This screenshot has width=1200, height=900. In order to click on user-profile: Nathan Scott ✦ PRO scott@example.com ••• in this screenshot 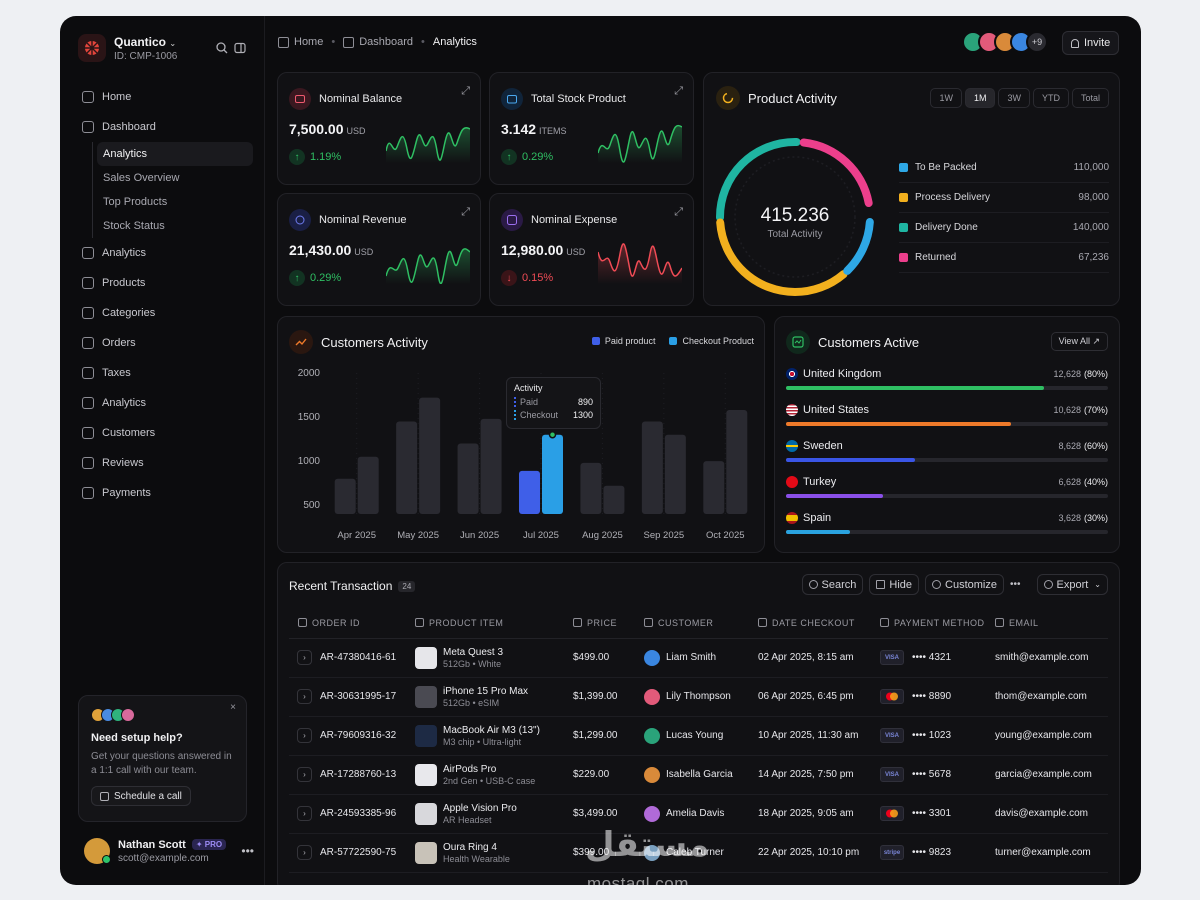, I will do `click(169, 851)`.